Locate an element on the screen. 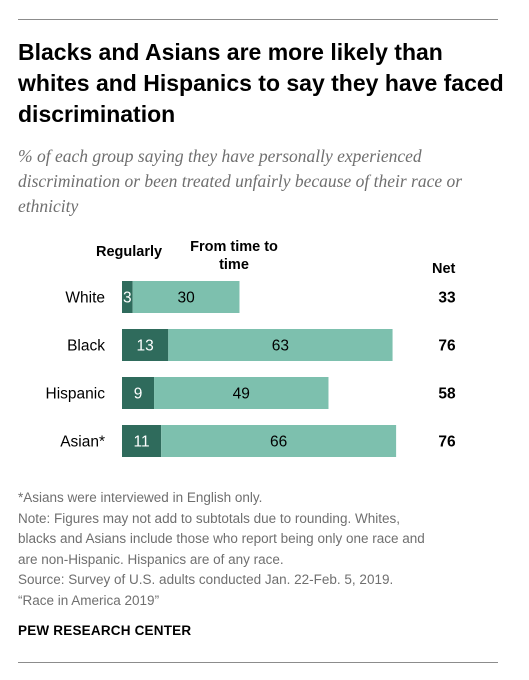  legend-from-time-to-time: From time to time is located at coordinates (234, 256).